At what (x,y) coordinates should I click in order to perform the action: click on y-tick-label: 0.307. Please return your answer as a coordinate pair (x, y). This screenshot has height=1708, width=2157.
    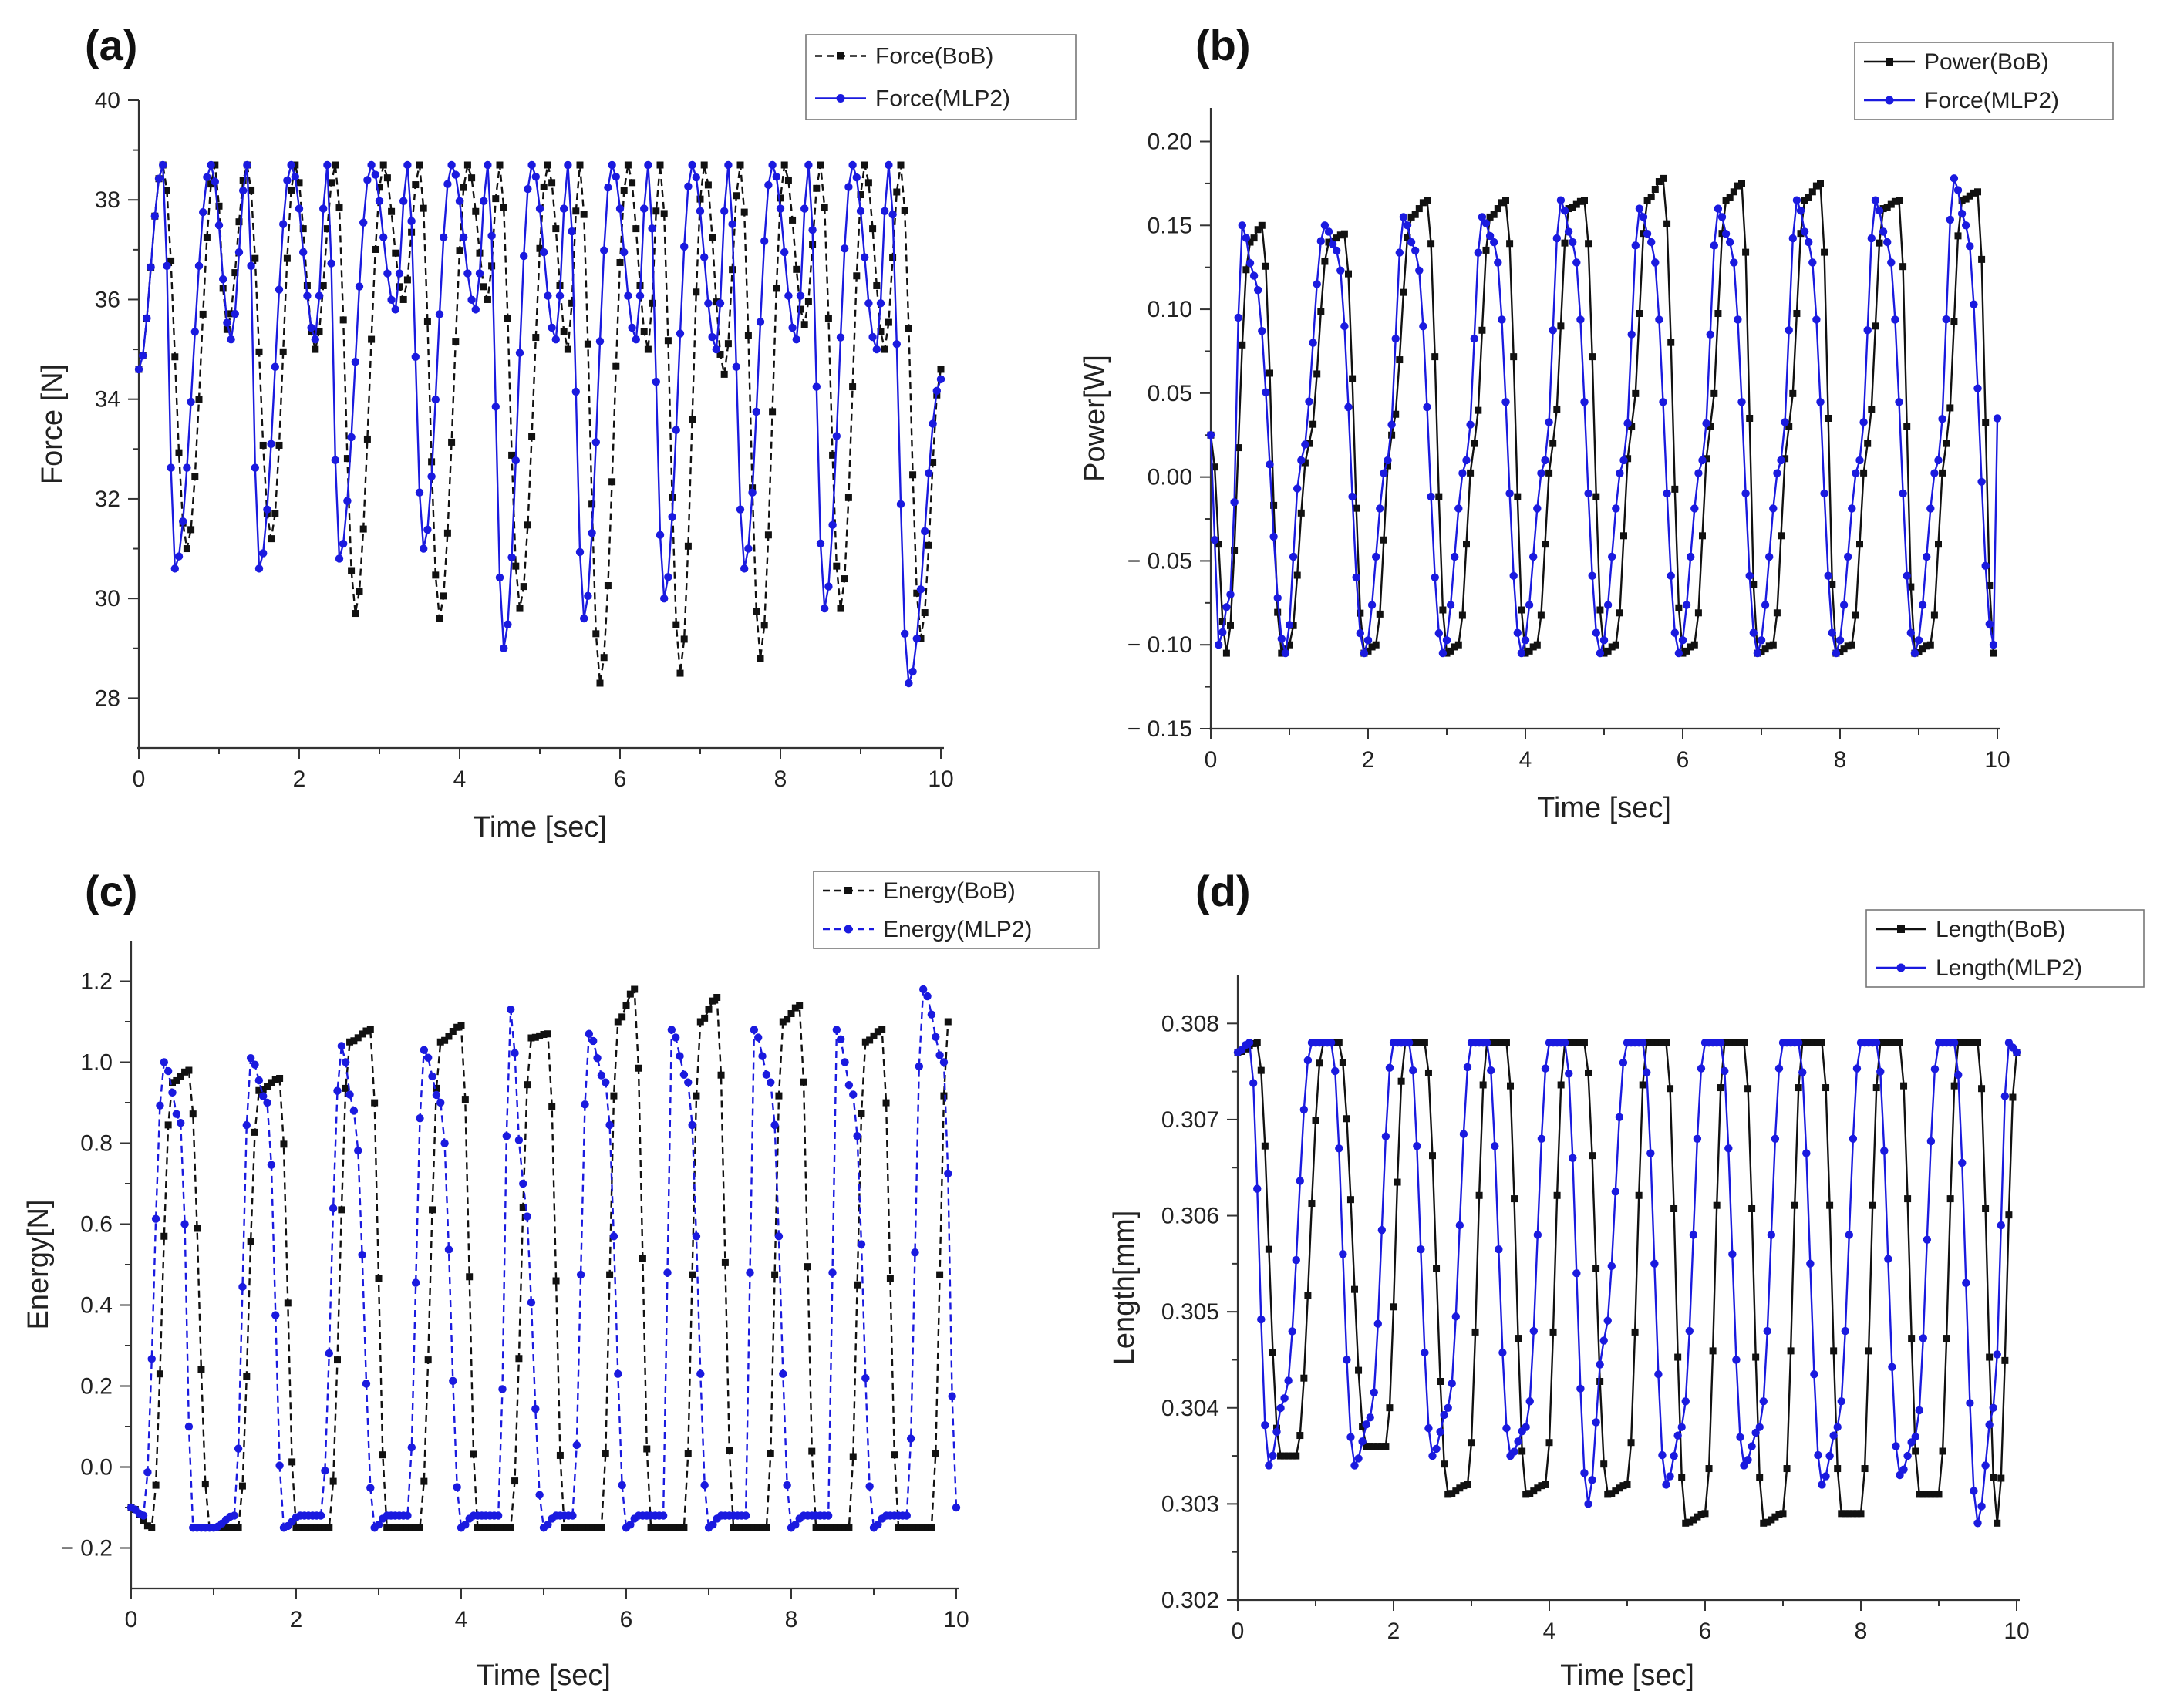
    Looking at the image, I should click on (1190, 1120).